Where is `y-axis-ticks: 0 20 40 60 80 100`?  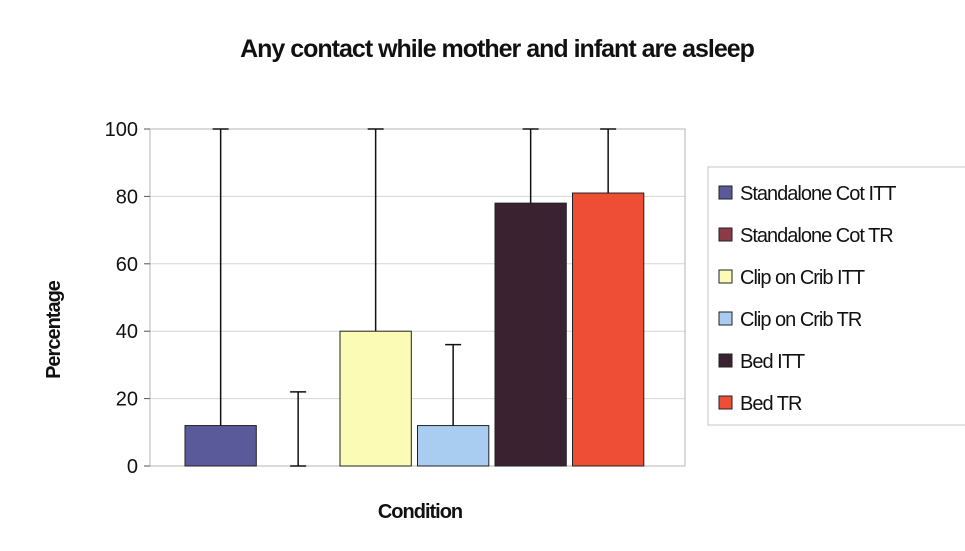
y-axis-ticks: 0 20 40 60 80 100 is located at coordinates (127, 298).